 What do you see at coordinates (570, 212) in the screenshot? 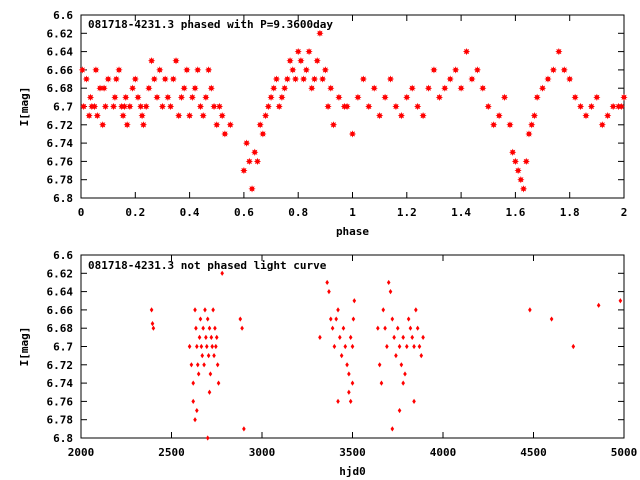
I see `x-tick-label: 1.8` at bounding box center [570, 212].